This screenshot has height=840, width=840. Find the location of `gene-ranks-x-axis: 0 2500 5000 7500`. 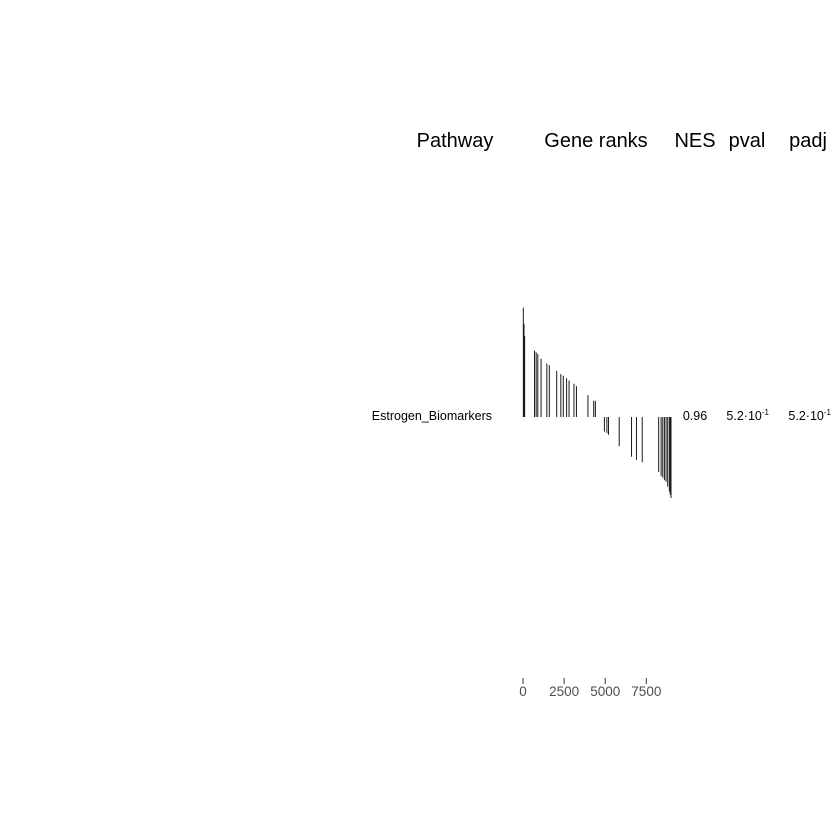

gene-ranks-x-axis: 0 2500 5000 7500 is located at coordinates (590, 688).